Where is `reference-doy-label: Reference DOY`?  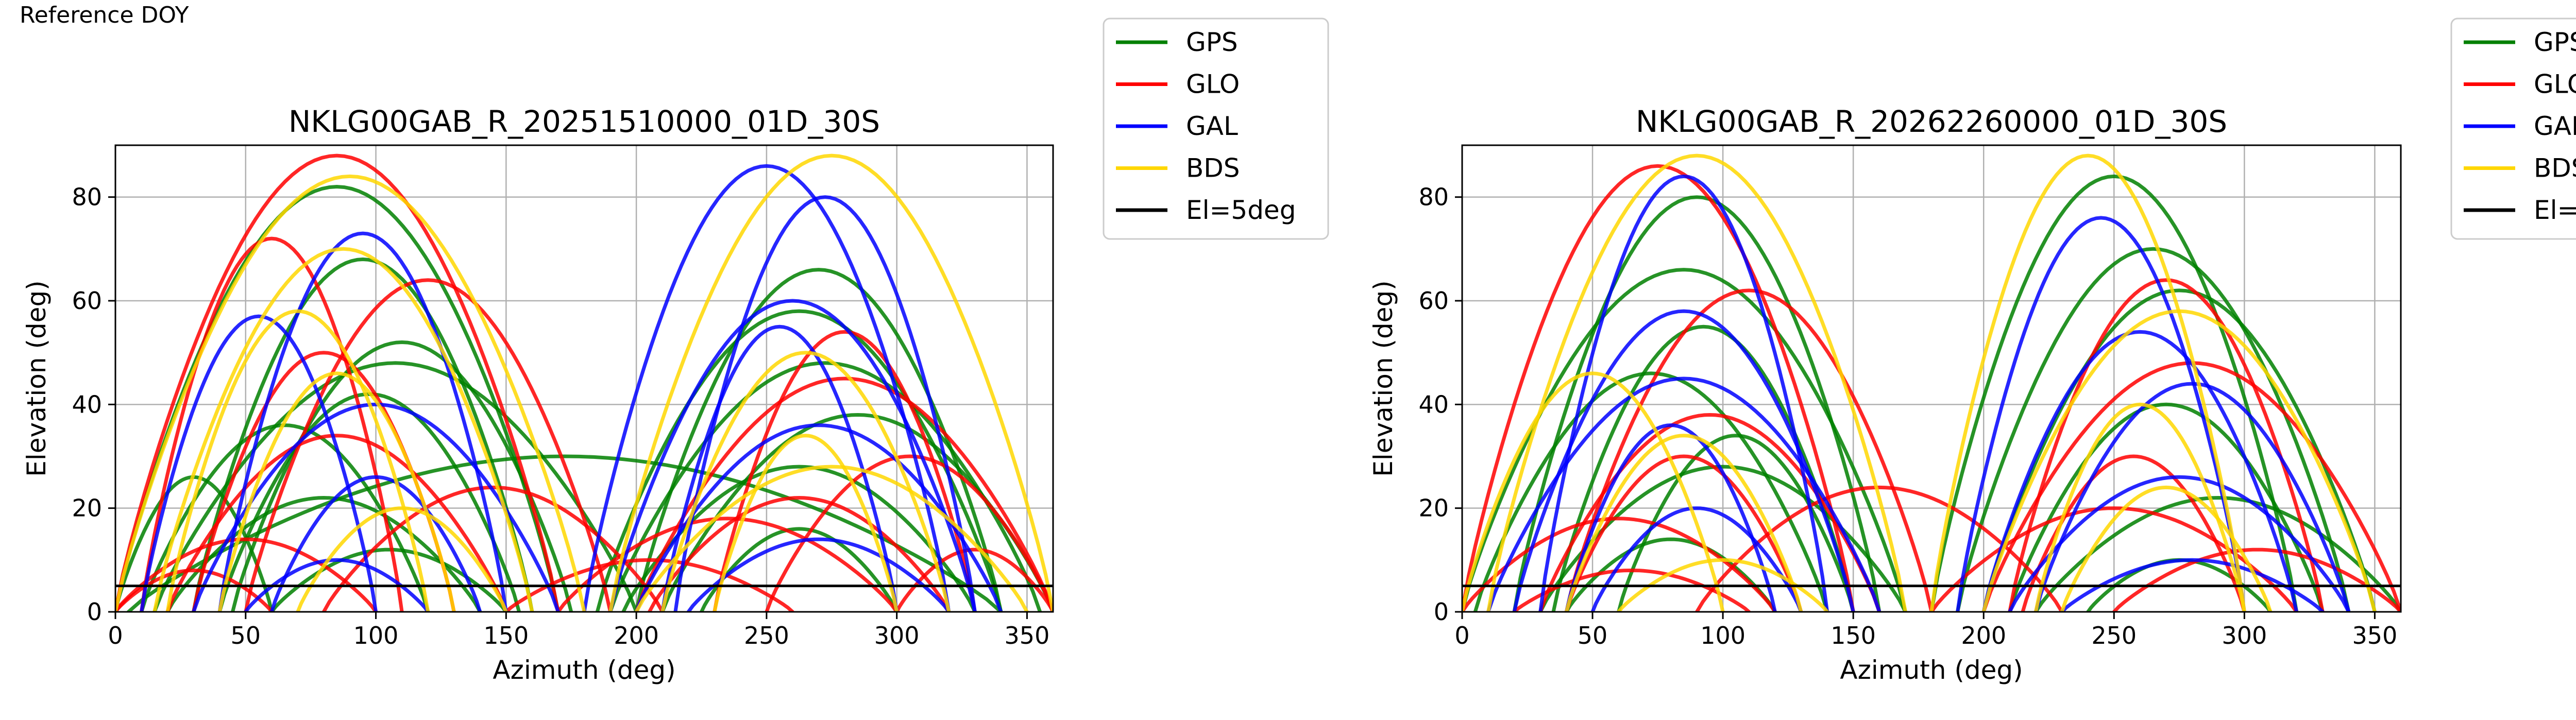
reference-doy-label: Reference DOY is located at coordinates (104, 15).